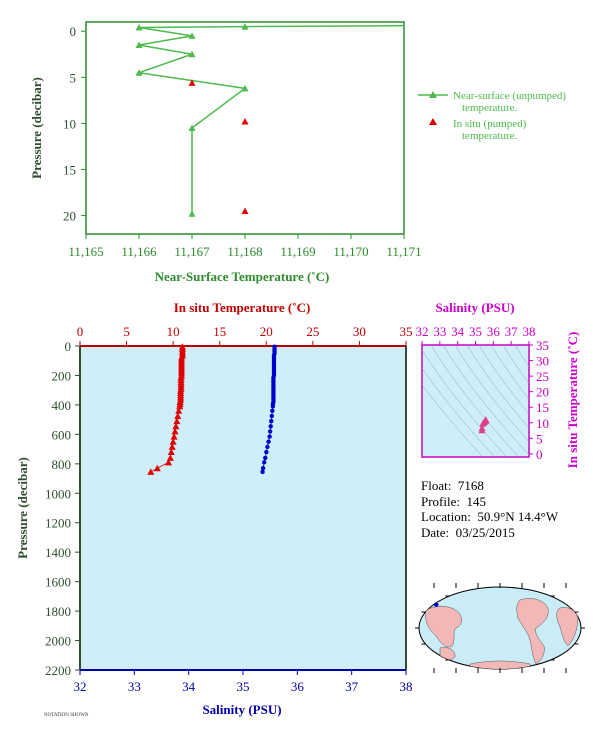 Image resolution: width=601 pixels, height=732 pixels. Describe the element at coordinates (494, 331) in the screenshot. I see `ts-salinity-tick-label: 36` at that location.